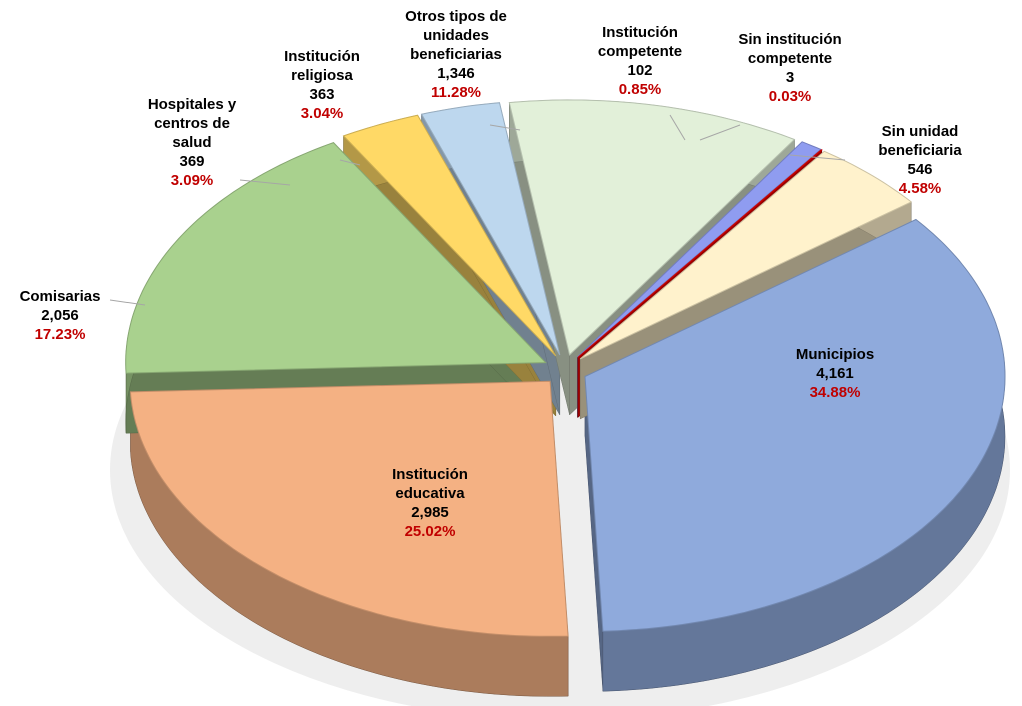 The image size is (1022, 706). What do you see at coordinates (192, 180) in the screenshot?
I see `percent-label: 3.09%` at bounding box center [192, 180].